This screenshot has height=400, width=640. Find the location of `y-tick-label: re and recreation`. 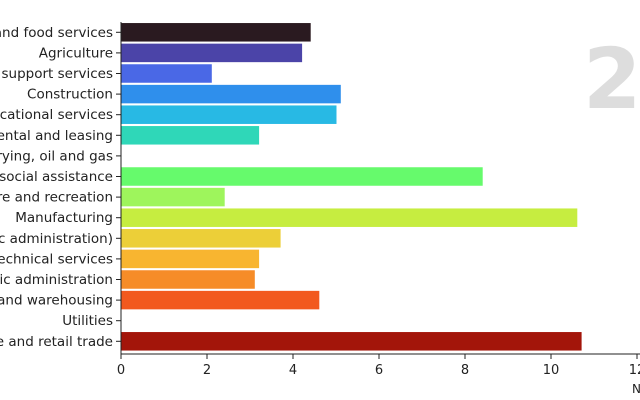

y-tick-label: re and recreation is located at coordinates (56, 198).